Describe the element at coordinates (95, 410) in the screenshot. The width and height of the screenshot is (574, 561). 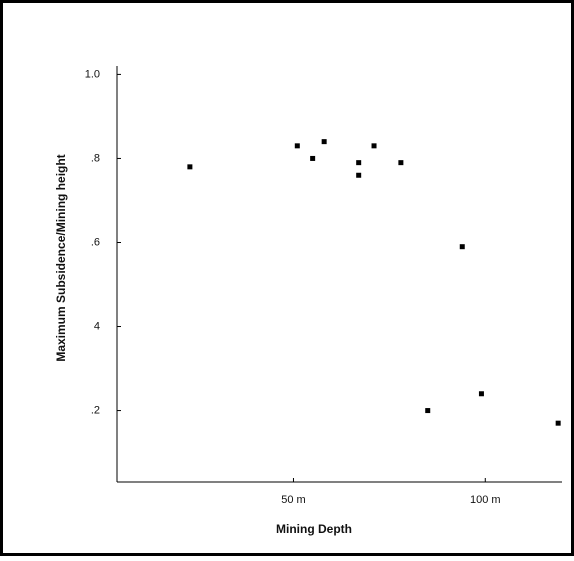
I see `y-tick-label: .2` at that location.